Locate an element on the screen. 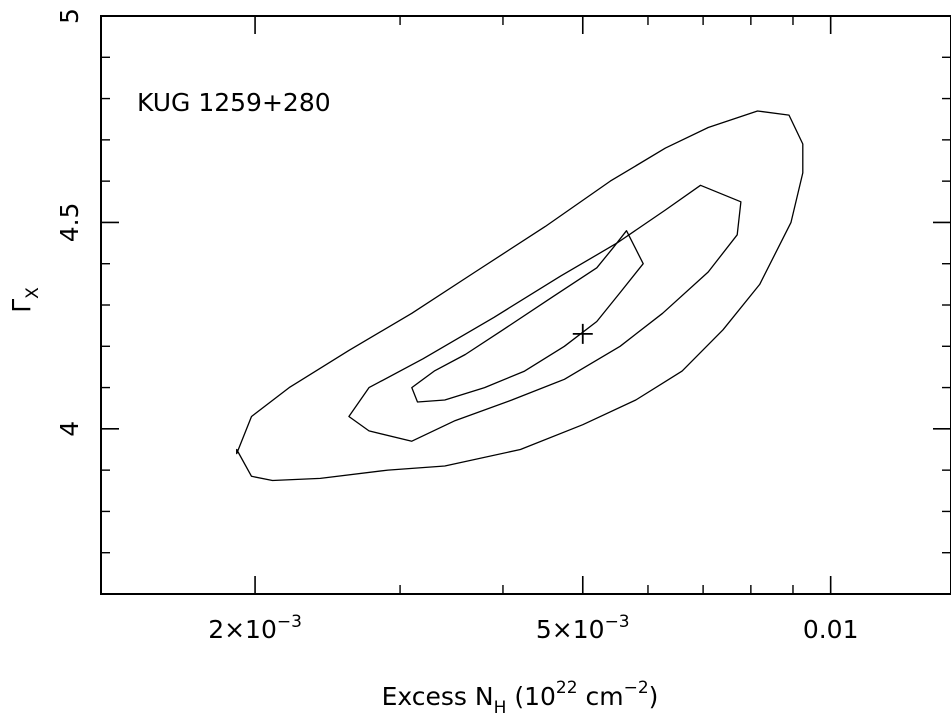  x-tick-label-0: 2×10⁻³ is located at coordinates (255, 628).